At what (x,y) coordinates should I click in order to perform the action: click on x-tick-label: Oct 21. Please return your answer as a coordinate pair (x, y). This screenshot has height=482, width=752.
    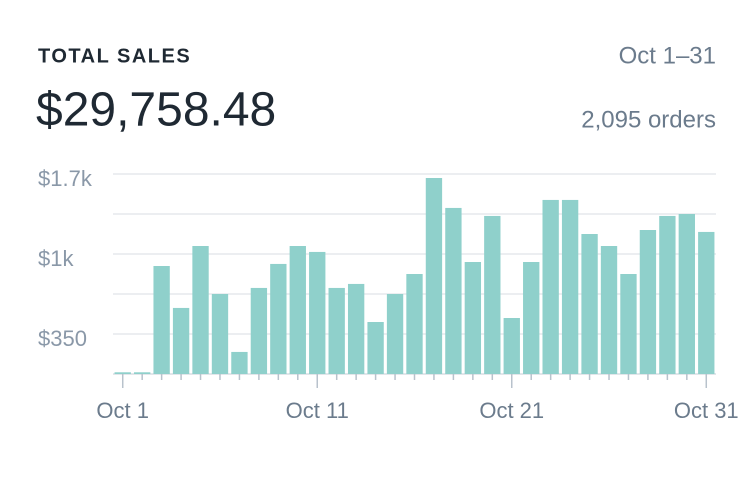
    Looking at the image, I should click on (511, 410).